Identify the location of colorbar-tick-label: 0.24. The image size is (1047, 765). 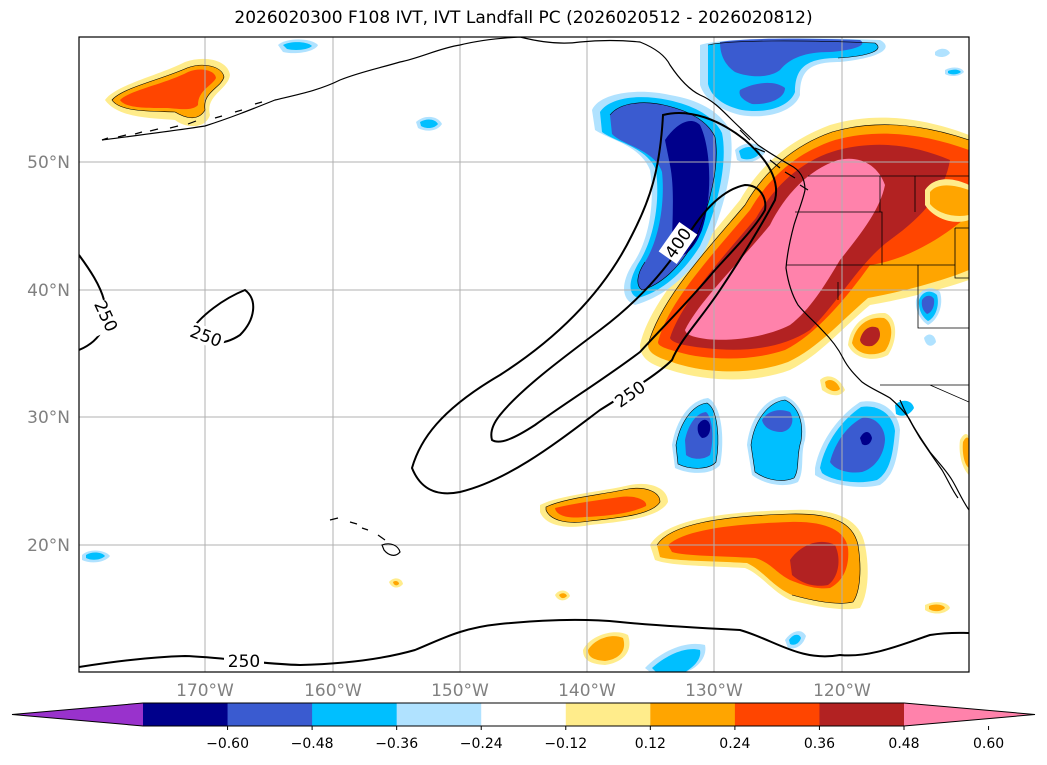
(734, 744).